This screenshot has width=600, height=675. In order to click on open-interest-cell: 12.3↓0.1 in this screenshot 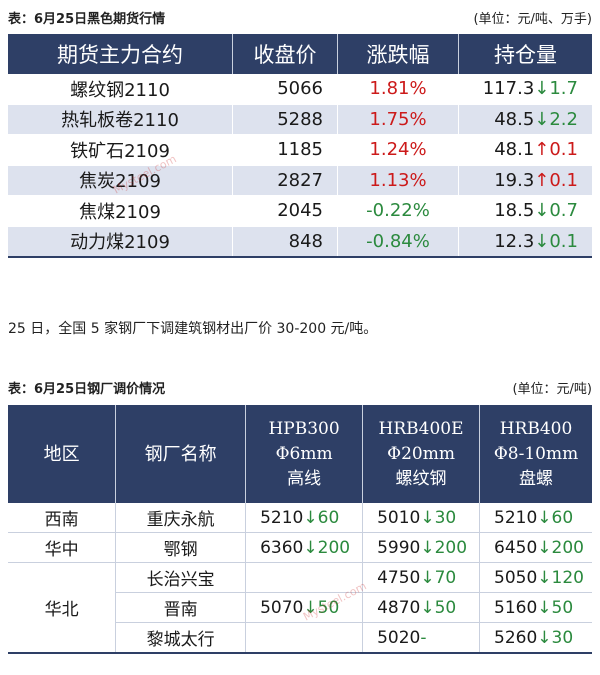, I will do `click(525, 242)`.